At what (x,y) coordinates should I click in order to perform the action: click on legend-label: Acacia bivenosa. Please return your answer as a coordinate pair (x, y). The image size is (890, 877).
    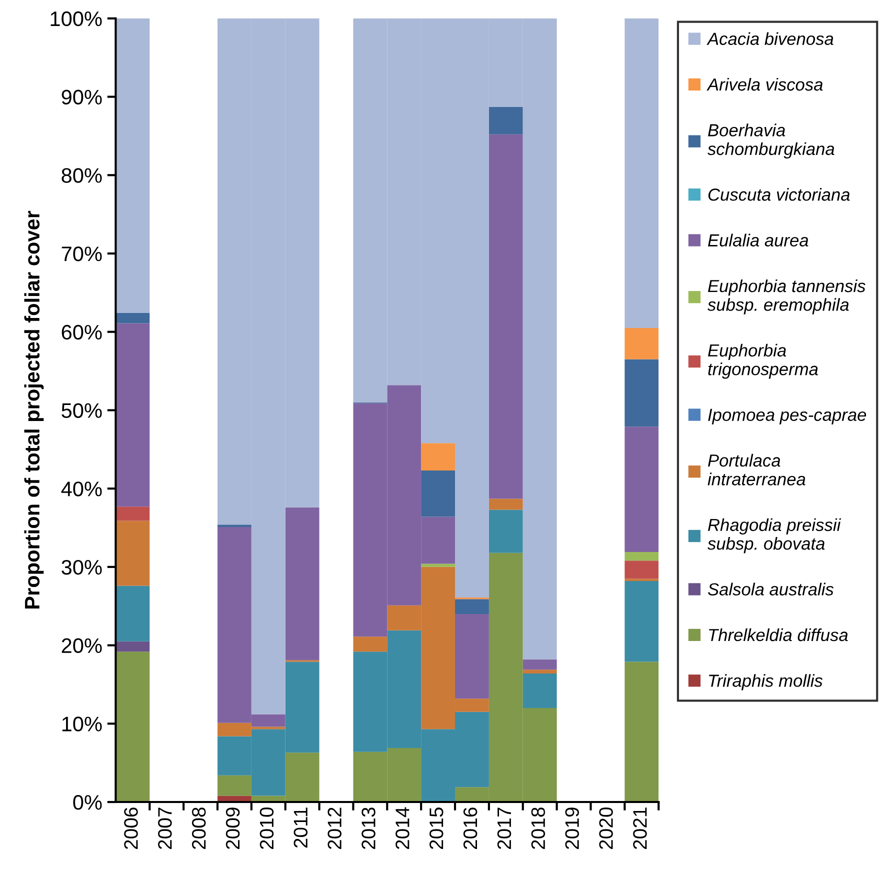
    Looking at the image, I should click on (770, 39).